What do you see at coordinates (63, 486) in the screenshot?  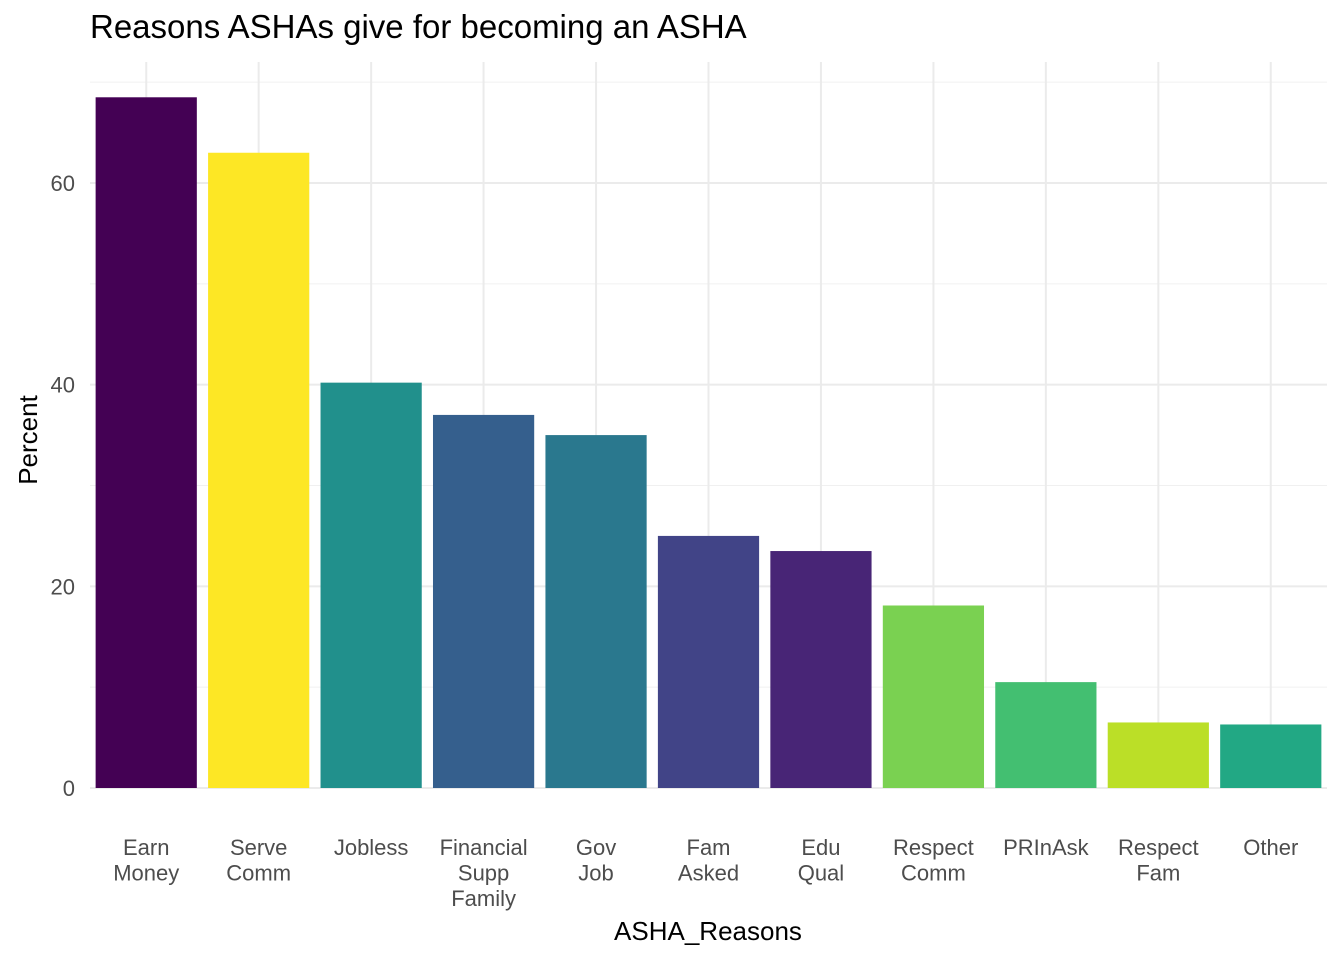 I see `y-axis-ticks: 0 20 40 60` at bounding box center [63, 486].